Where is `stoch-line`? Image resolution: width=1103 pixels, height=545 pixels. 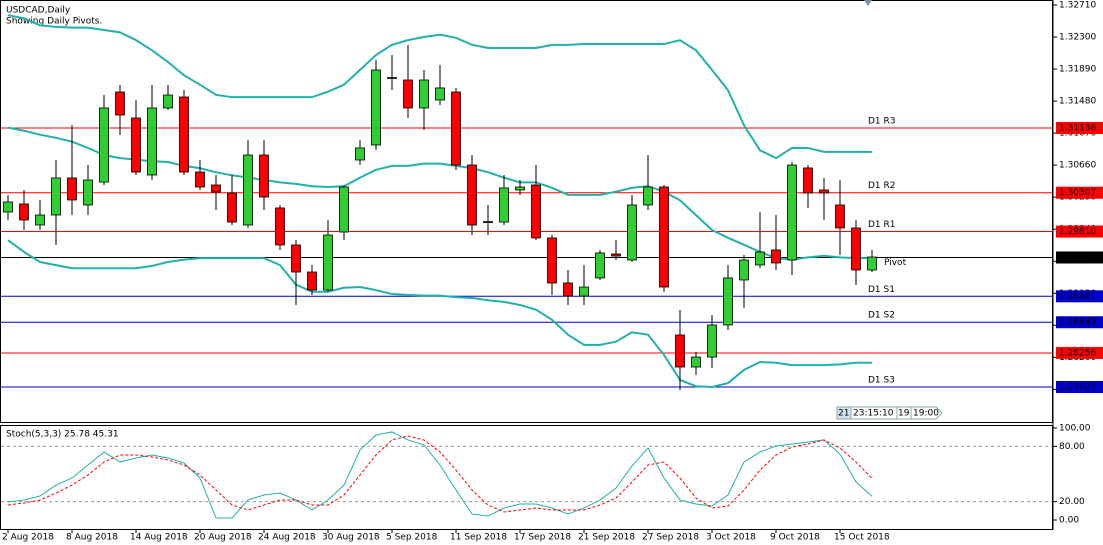 stoch-line is located at coordinates (440, 475).